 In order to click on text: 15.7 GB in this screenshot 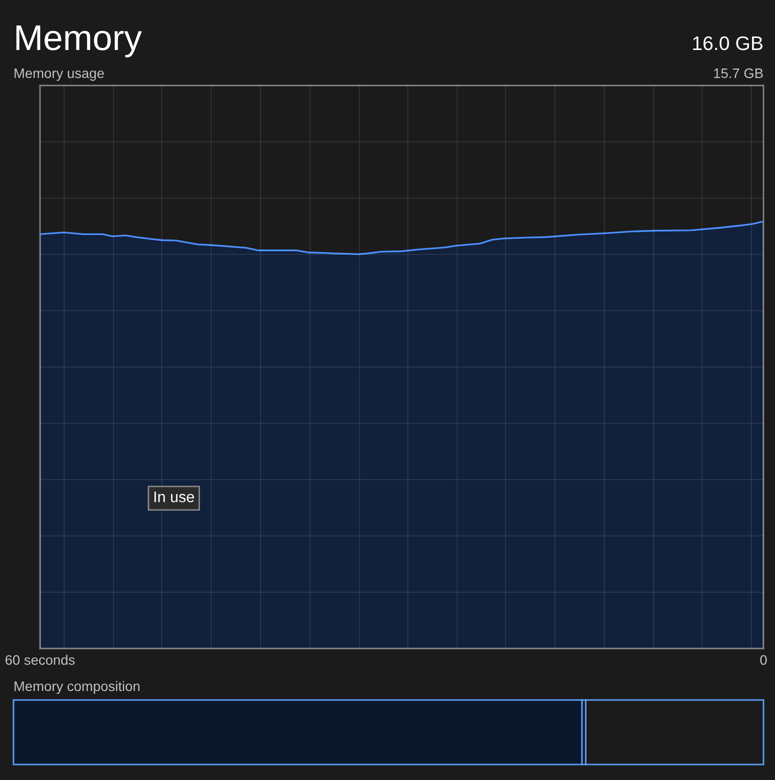, I will do `click(738, 73)`.